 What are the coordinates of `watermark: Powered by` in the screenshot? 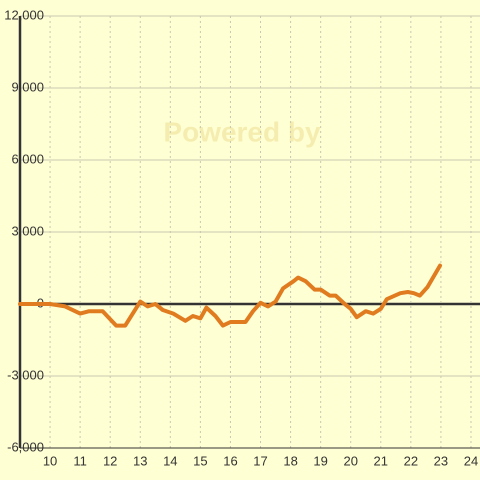 It's located at (242, 131).